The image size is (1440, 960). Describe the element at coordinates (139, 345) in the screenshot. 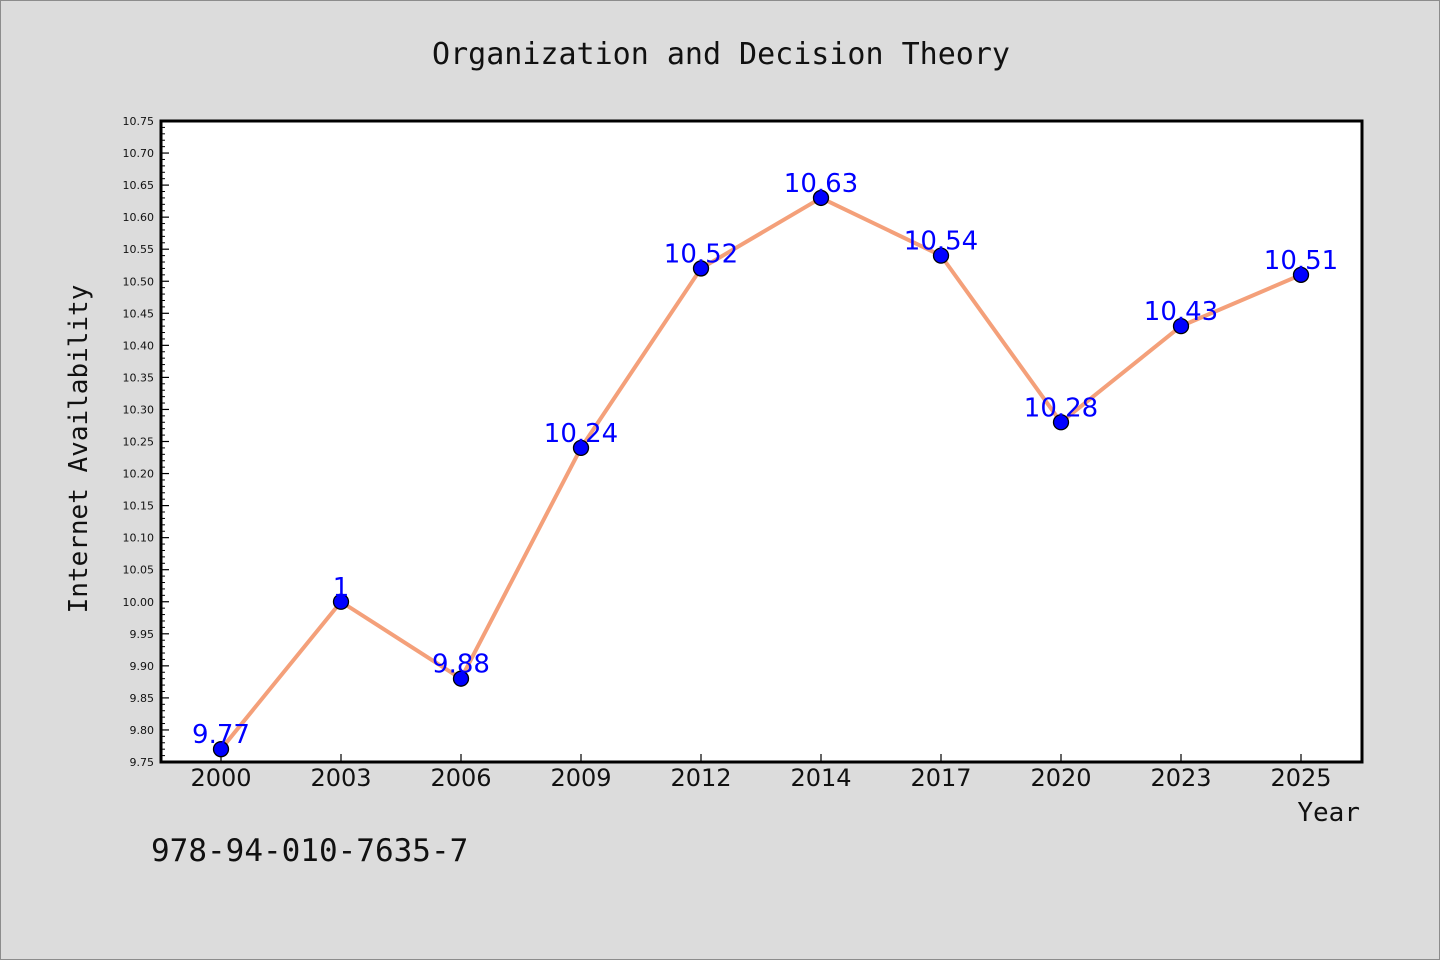

I see `y-tick-label: 10.40` at that location.